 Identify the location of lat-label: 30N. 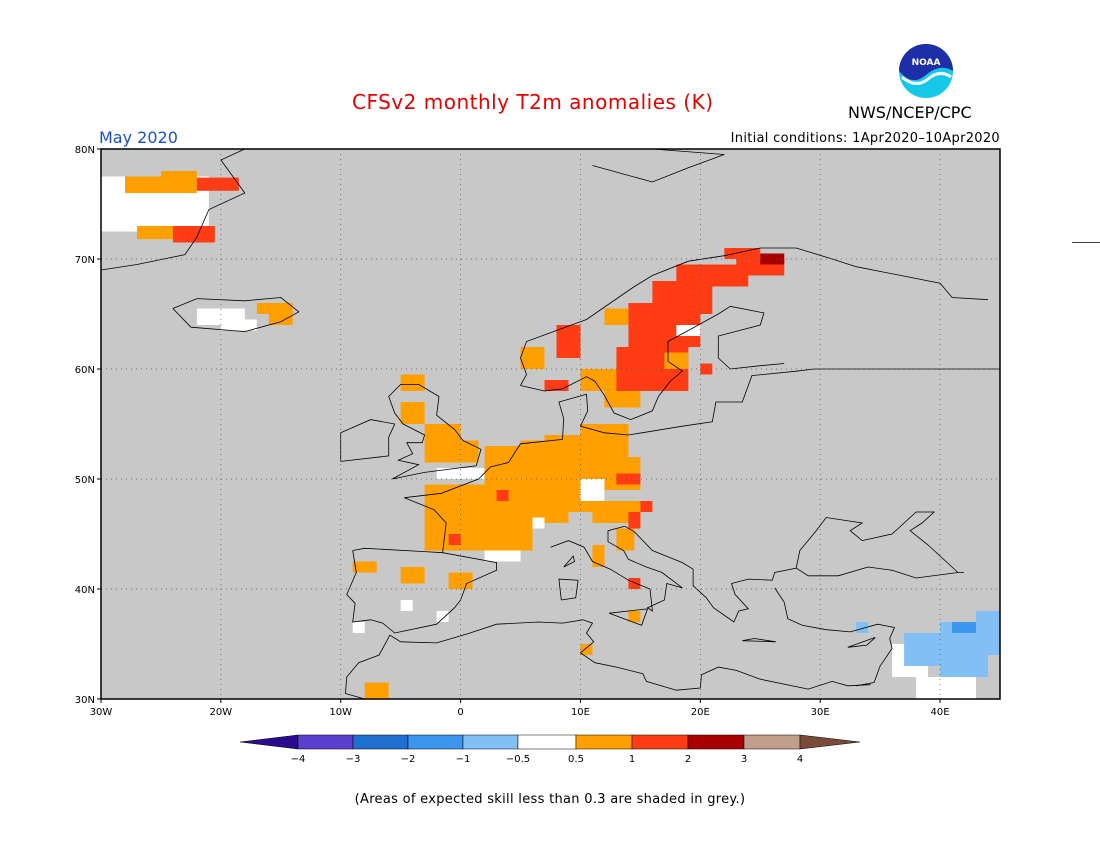
(85, 700).